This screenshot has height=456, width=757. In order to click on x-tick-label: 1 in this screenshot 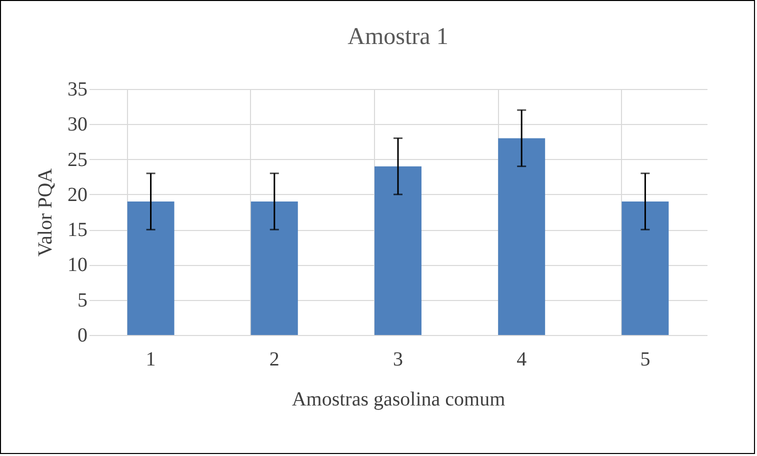, I will do `click(151, 359)`.